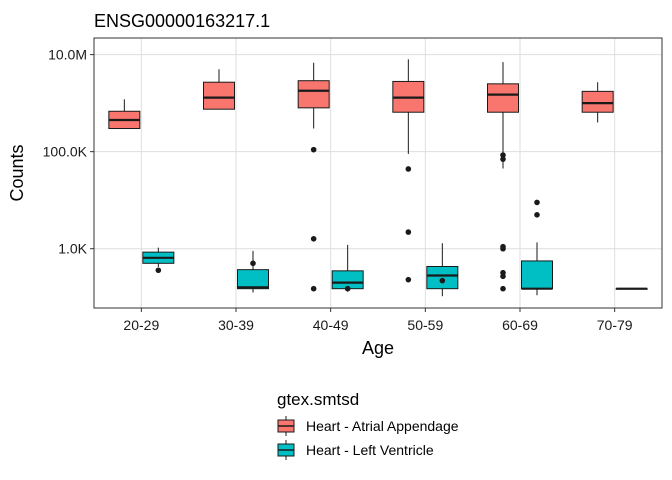 This screenshot has height=480, width=672. What do you see at coordinates (425, 325) in the screenshot?
I see `x-tick-label: 50-59` at bounding box center [425, 325].